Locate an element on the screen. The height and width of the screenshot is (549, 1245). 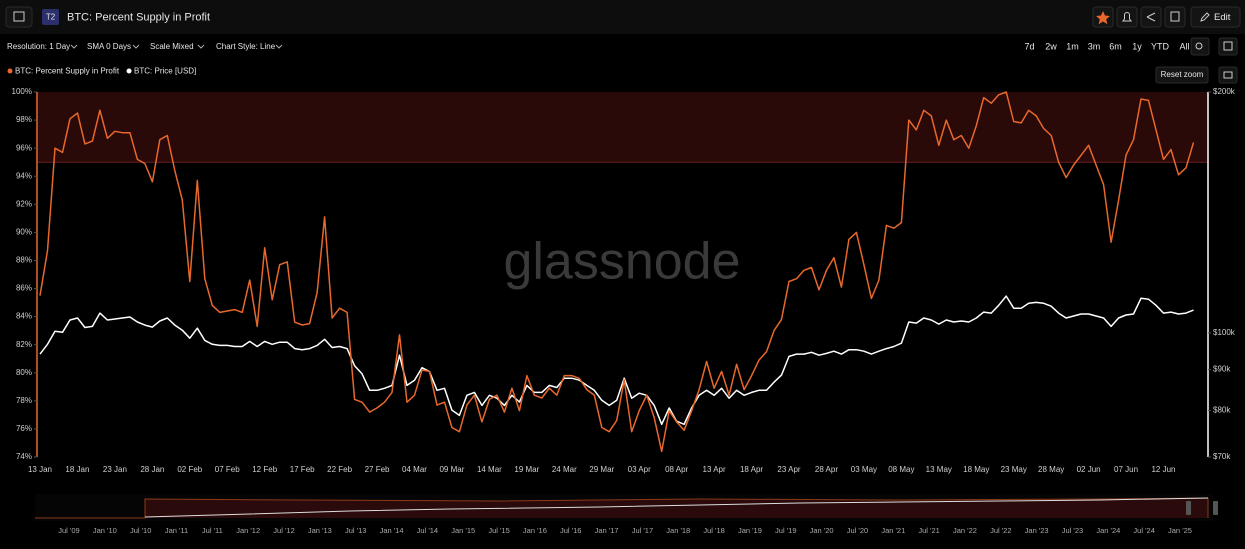
legend-label: BTC: Price [USD] is located at coordinates (165, 71).